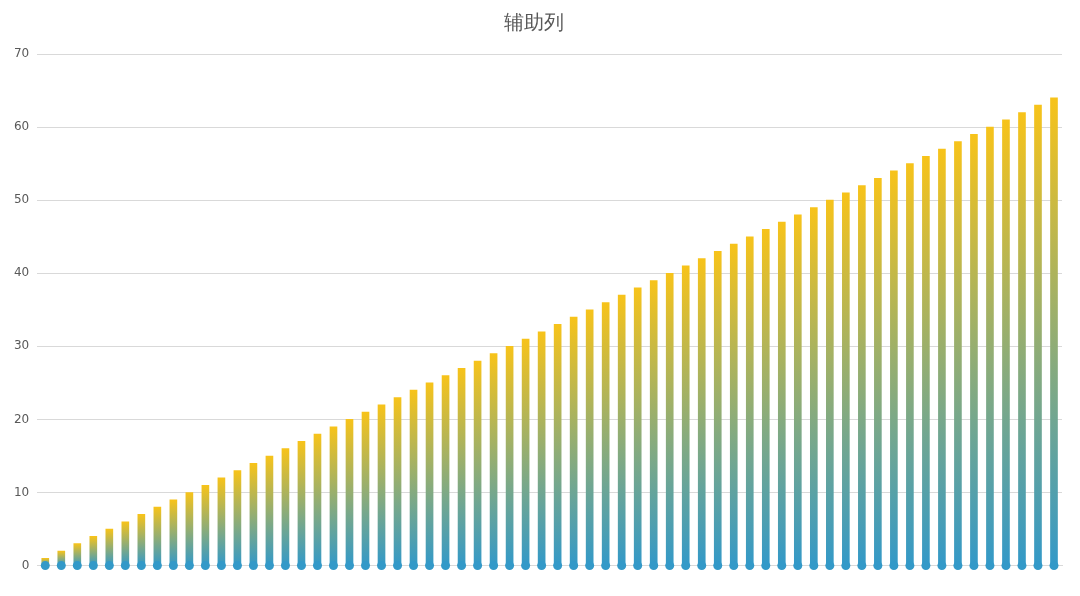  I want to click on y-tick-label: 50, so click(21, 199).